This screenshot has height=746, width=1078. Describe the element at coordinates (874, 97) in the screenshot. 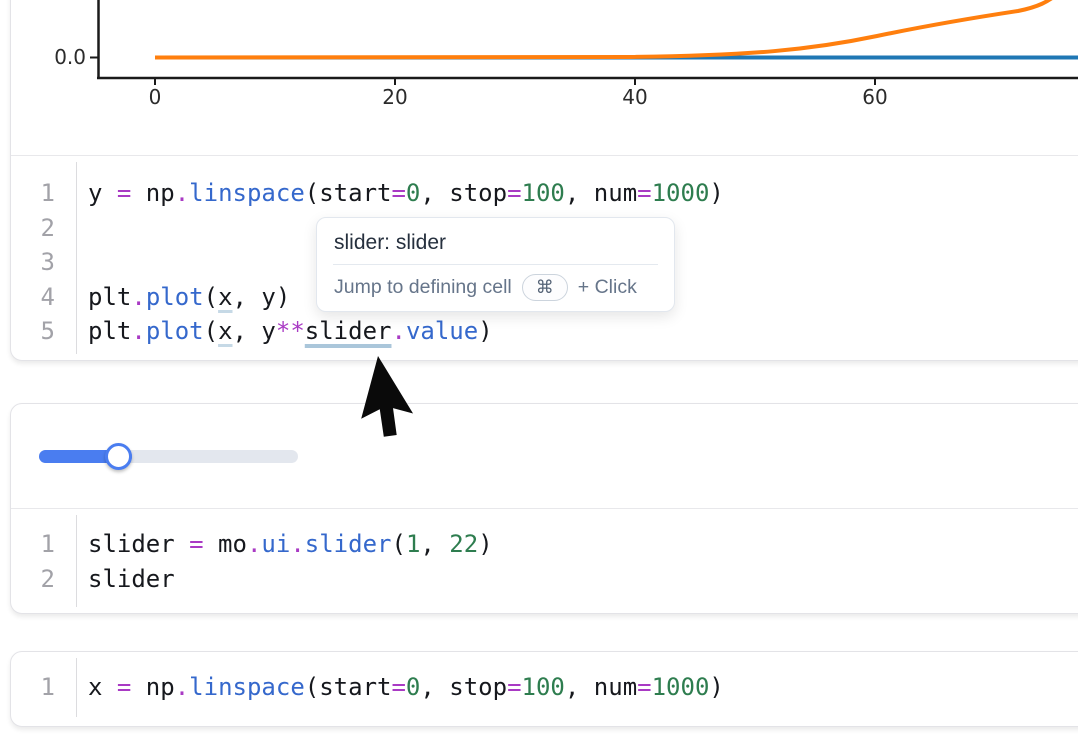

I see `x-tick-label: 60` at that location.